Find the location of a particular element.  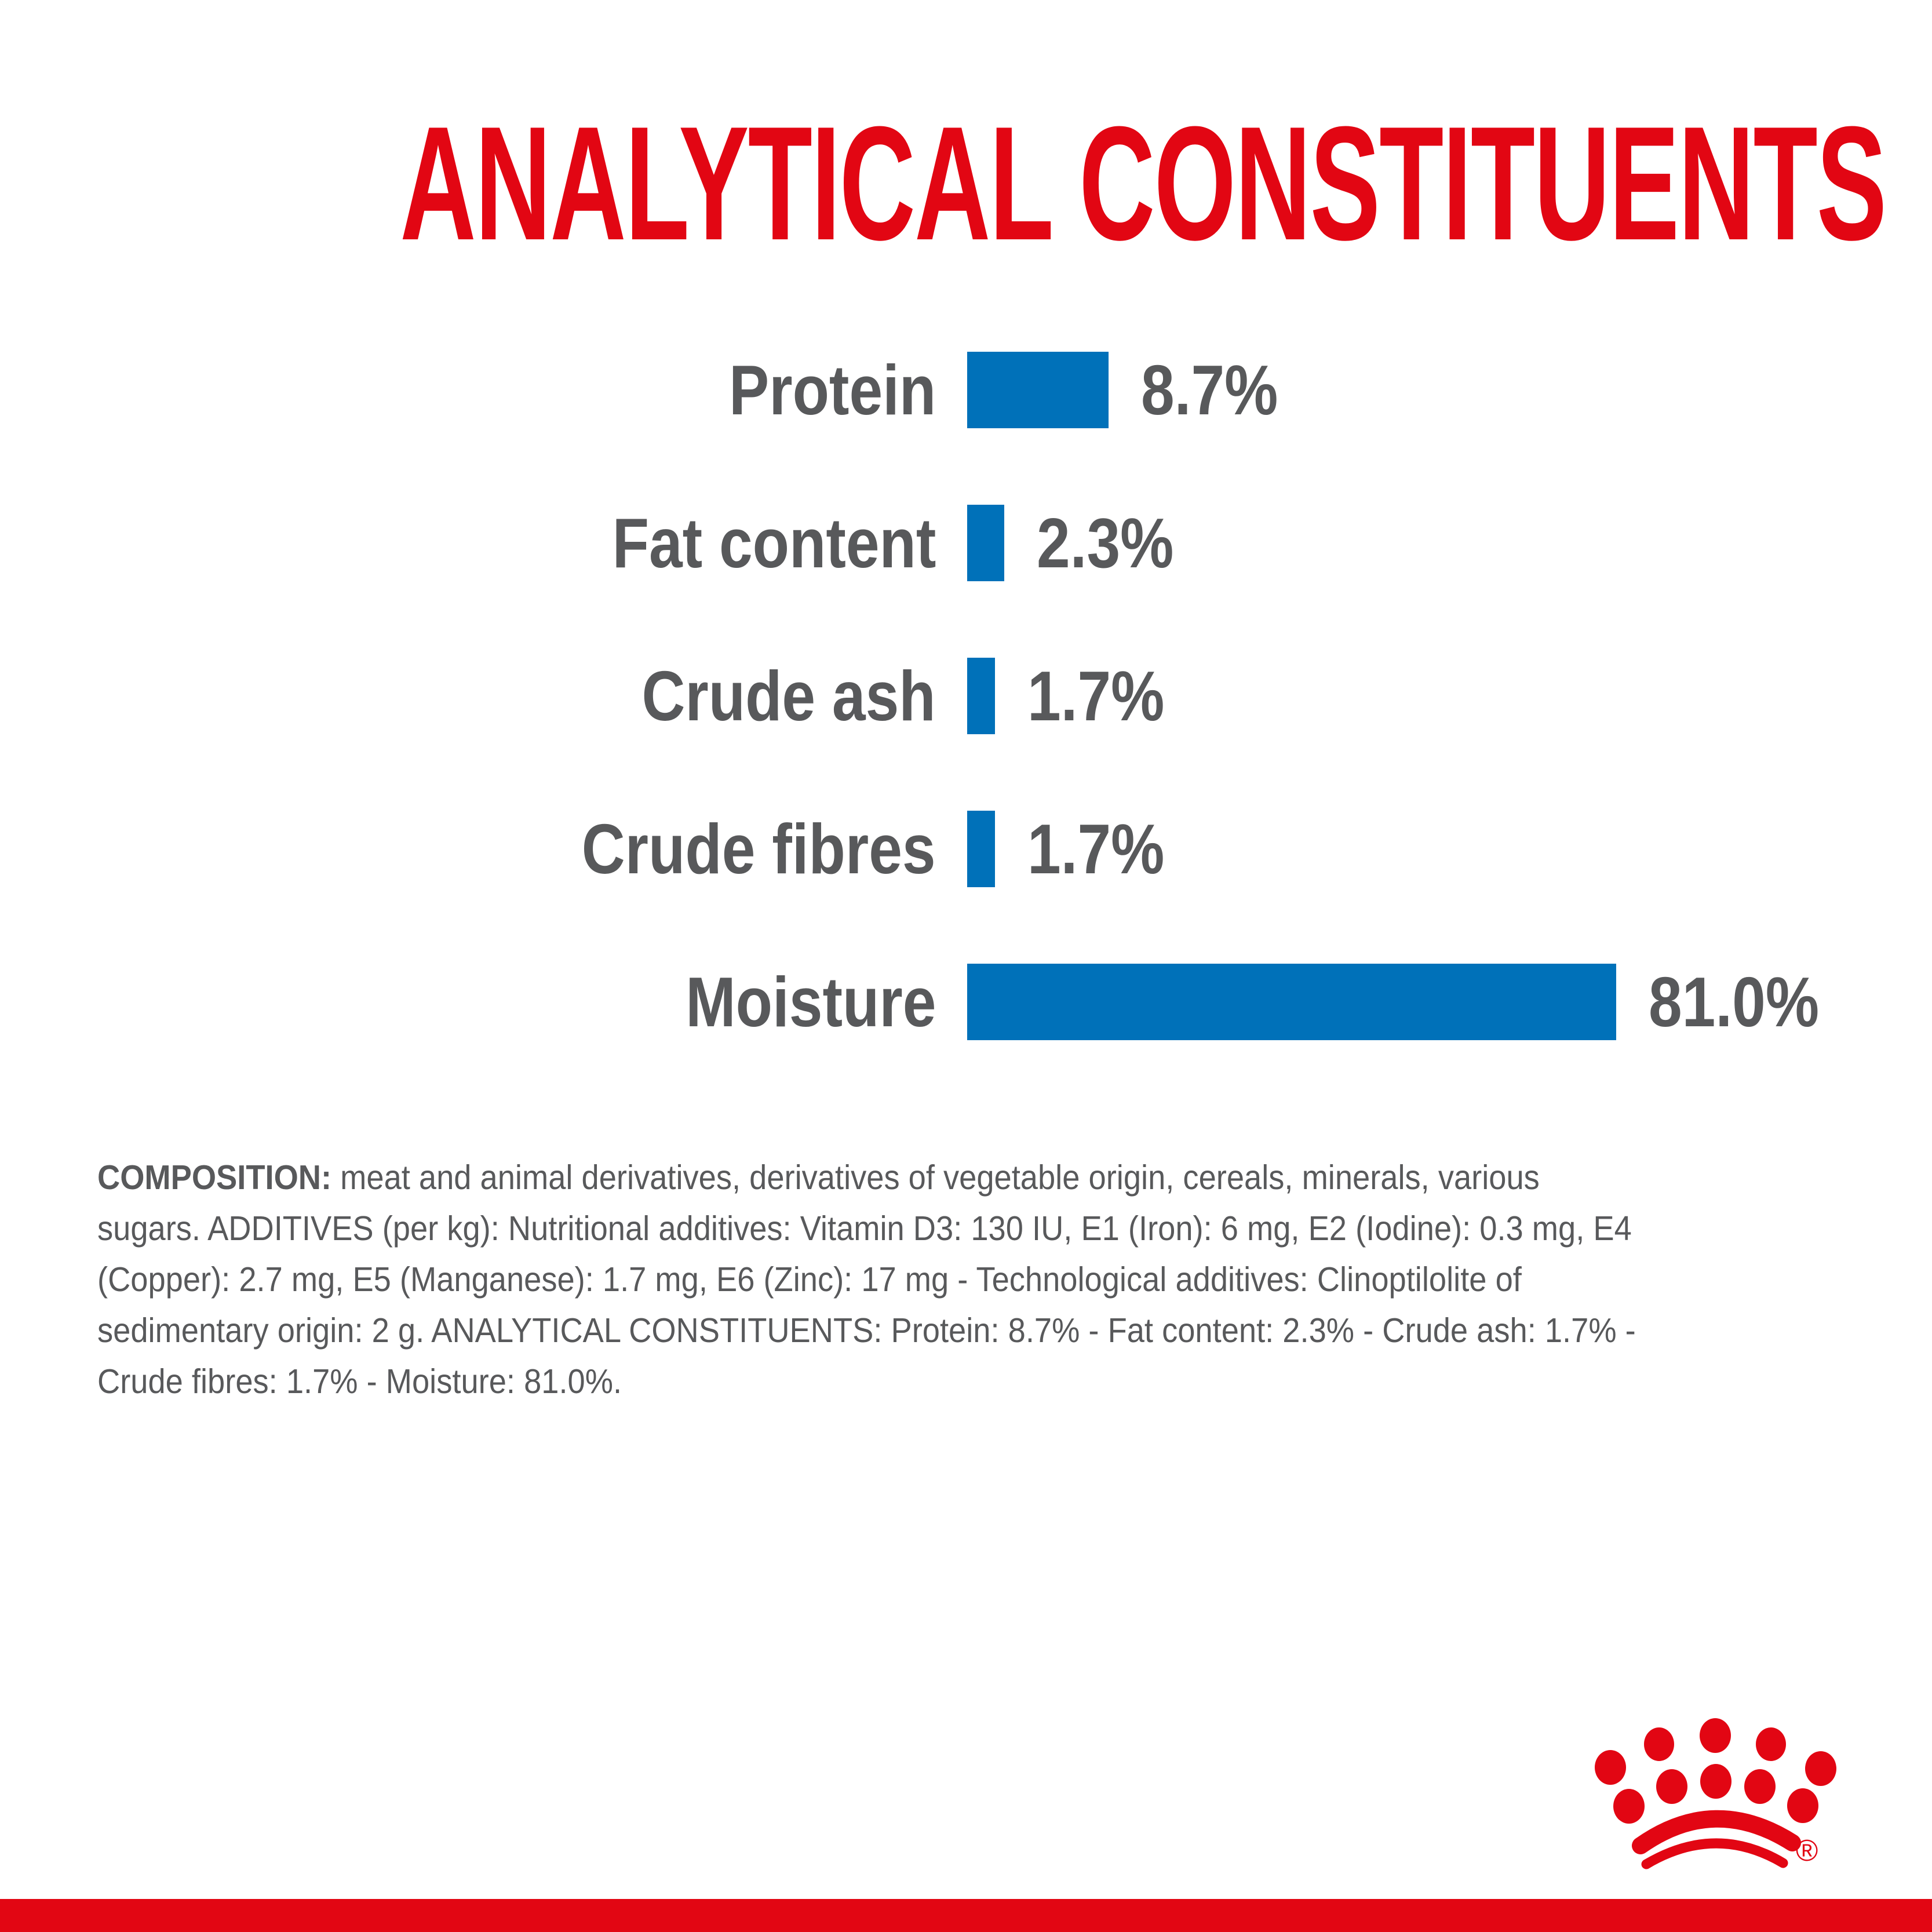

bar-value: 81.0% is located at coordinates (1734, 1002).